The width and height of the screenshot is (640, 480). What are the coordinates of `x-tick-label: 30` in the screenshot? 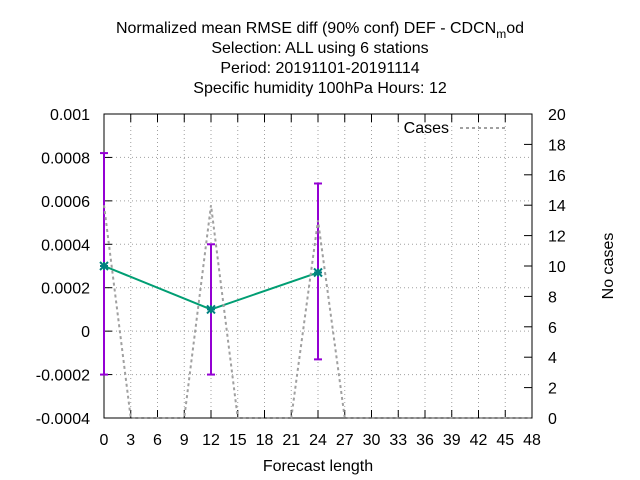 It's located at (372, 440).